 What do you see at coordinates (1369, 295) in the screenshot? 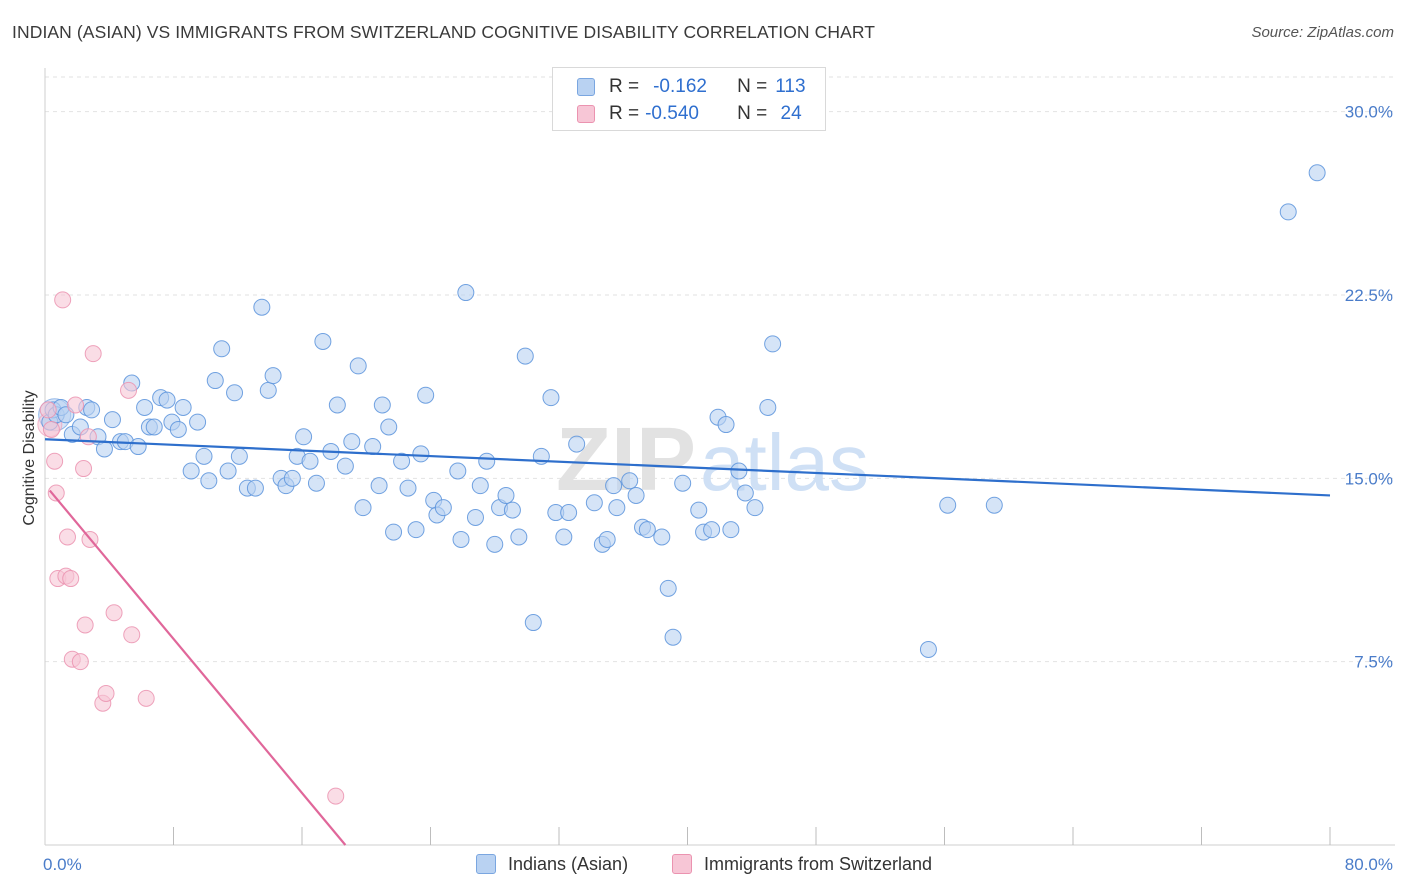
I see `y-tick-label: 22.5%` at bounding box center [1369, 295].